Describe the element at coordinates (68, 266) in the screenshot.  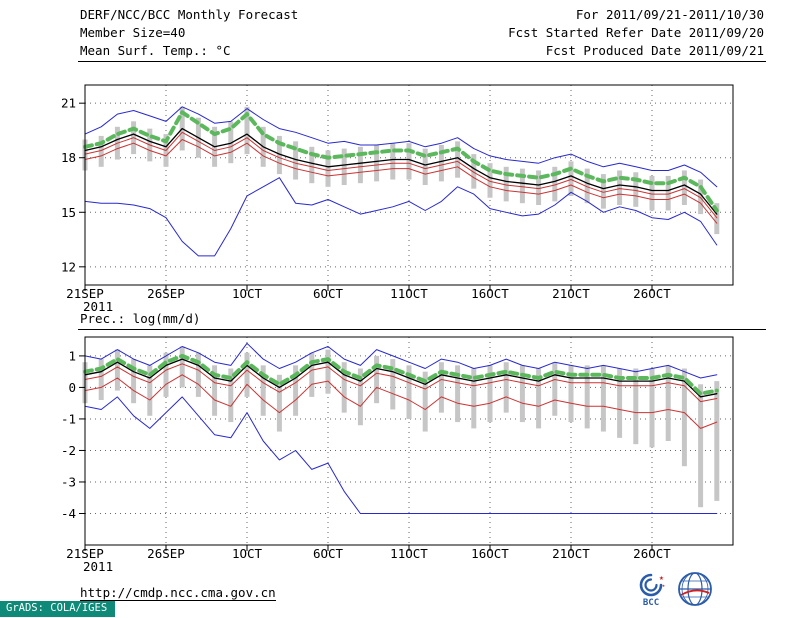
I see `y-tick-label: 12` at that location.